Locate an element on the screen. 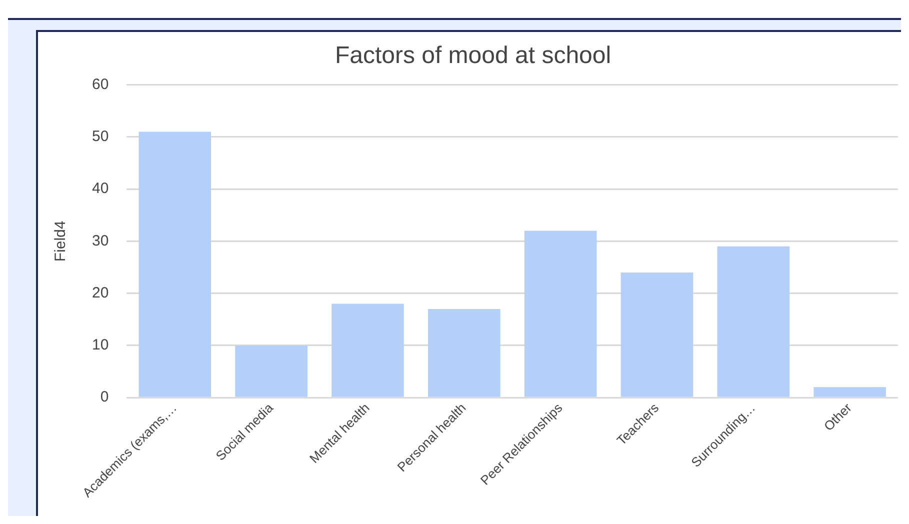  y-tick-label: 40 is located at coordinates (100, 189).